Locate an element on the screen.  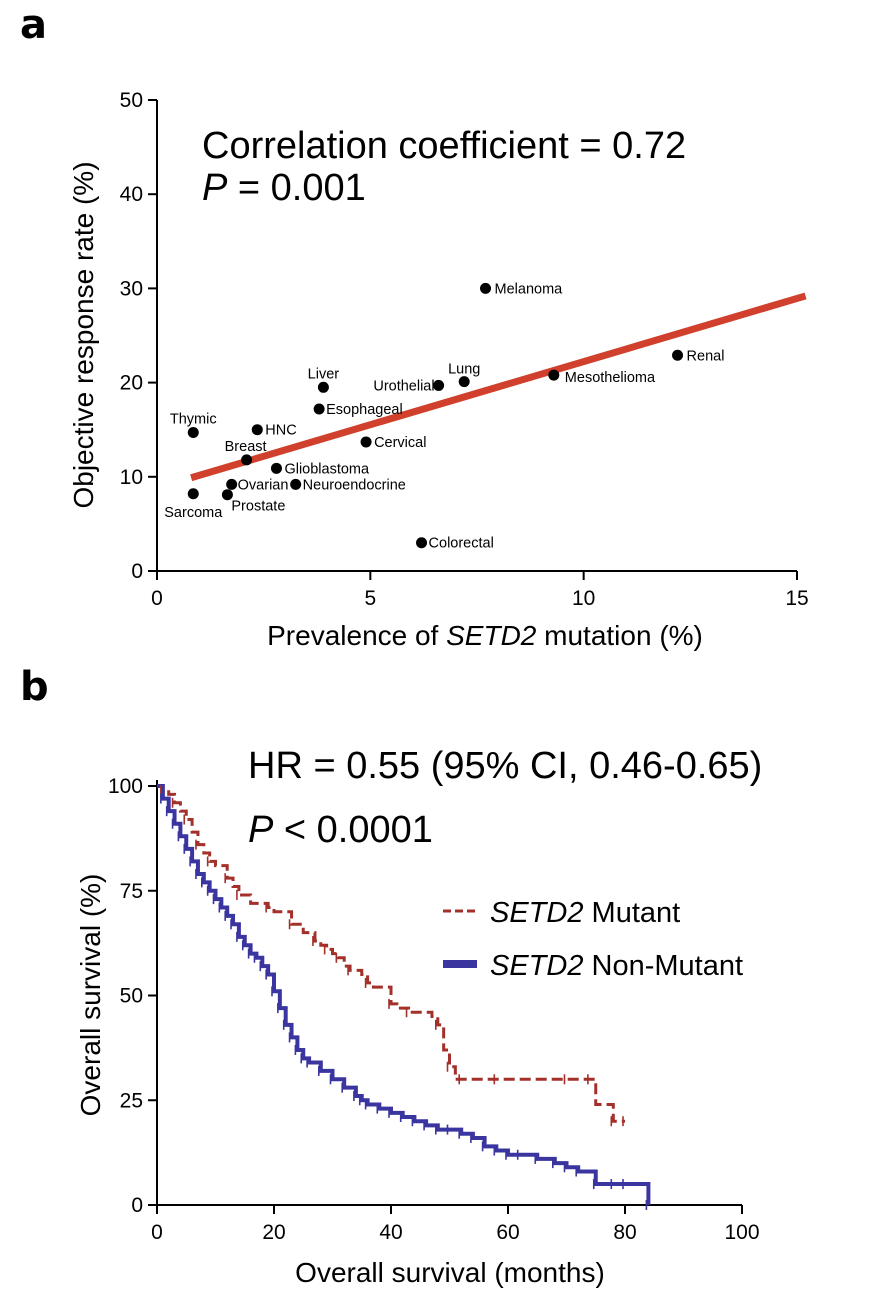
y-tick-label-a: 10 is located at coordinates (131, 477).